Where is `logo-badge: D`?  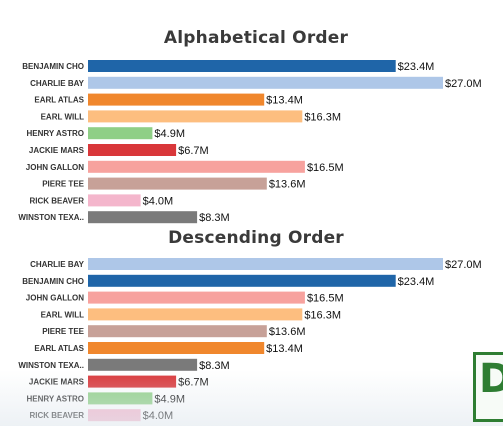
logo-badge: D is located at coordinates (488, 387).